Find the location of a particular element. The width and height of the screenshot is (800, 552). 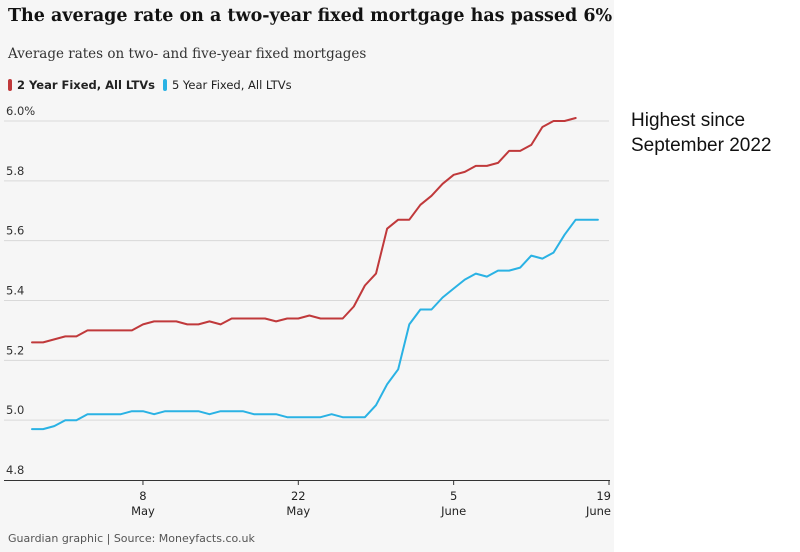

legend-item-five-year: 5 Year Fixed, All LTVs is located at coordinates (227, 85).